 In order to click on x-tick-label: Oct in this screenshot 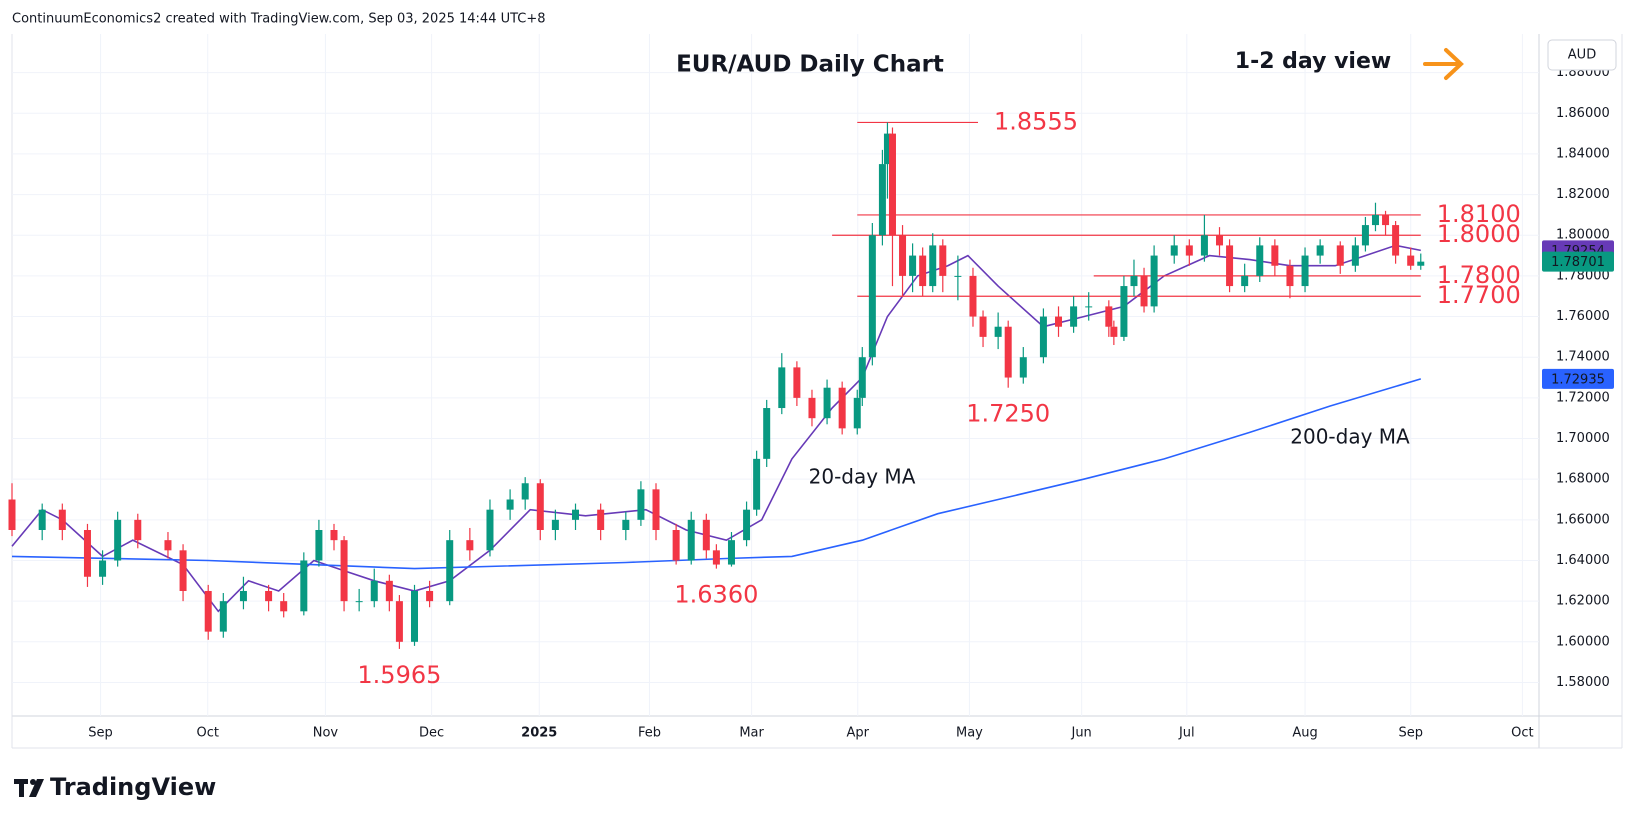, I will do `click(1522, 733)`.